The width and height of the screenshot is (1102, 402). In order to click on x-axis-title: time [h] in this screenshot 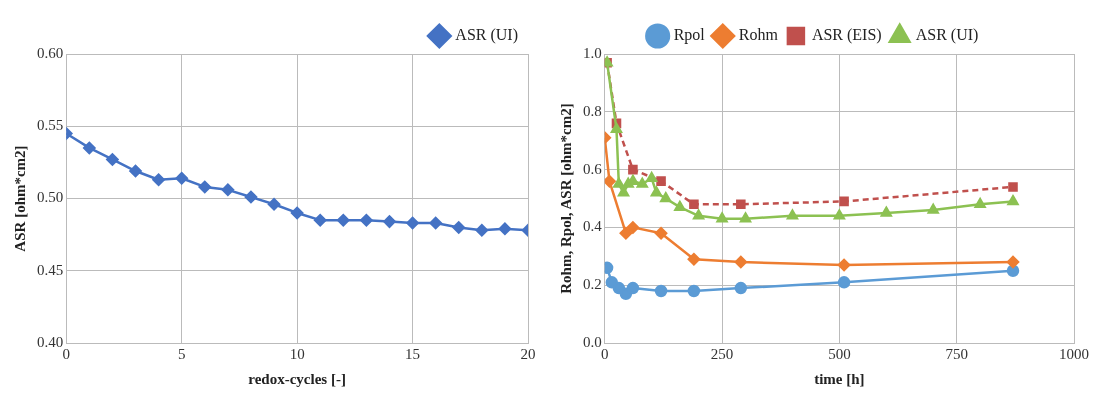, I will do `click(839, 378)`.